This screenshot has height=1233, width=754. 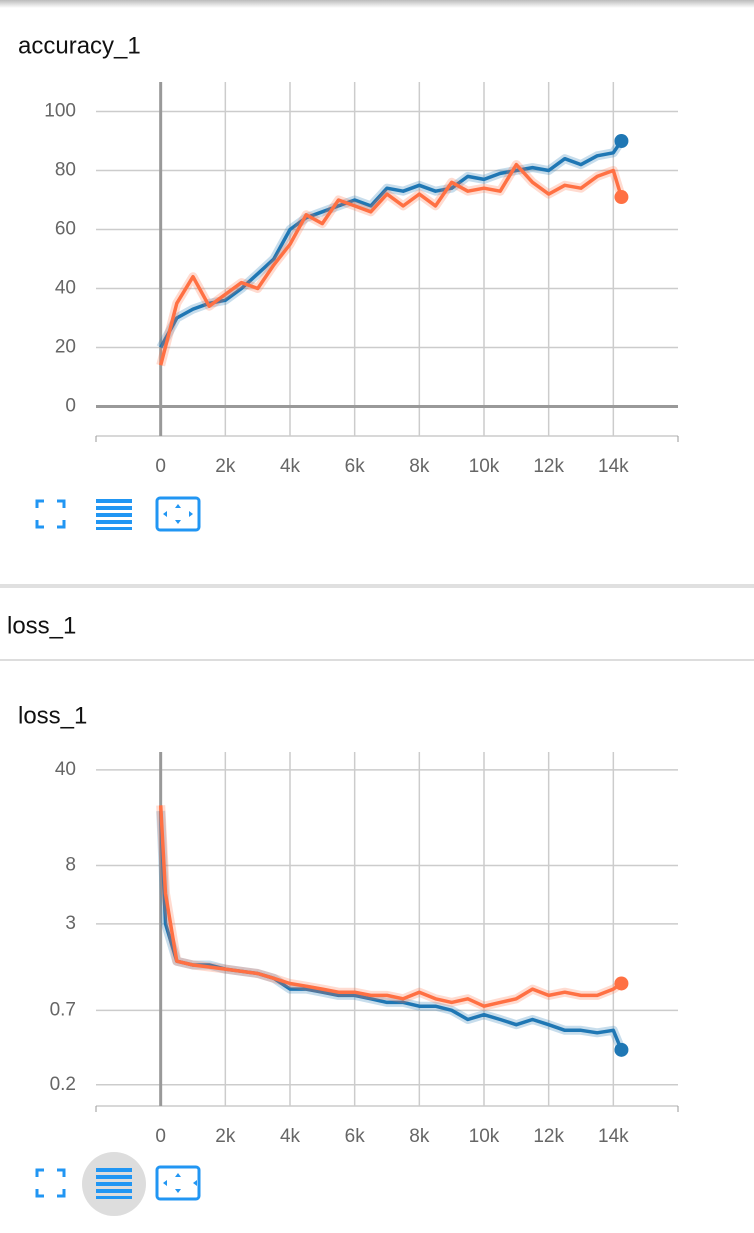 What do you see at coordinates (79, 45) in the screenshot?
I see `chart-title: accuracy_1` at bounding box center [79, 45].